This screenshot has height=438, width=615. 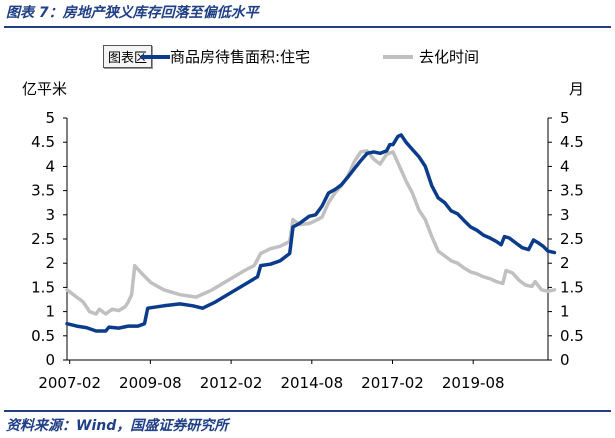 I want to click on left-axis-tick-label: 1.5, so click(x=43, y=287).